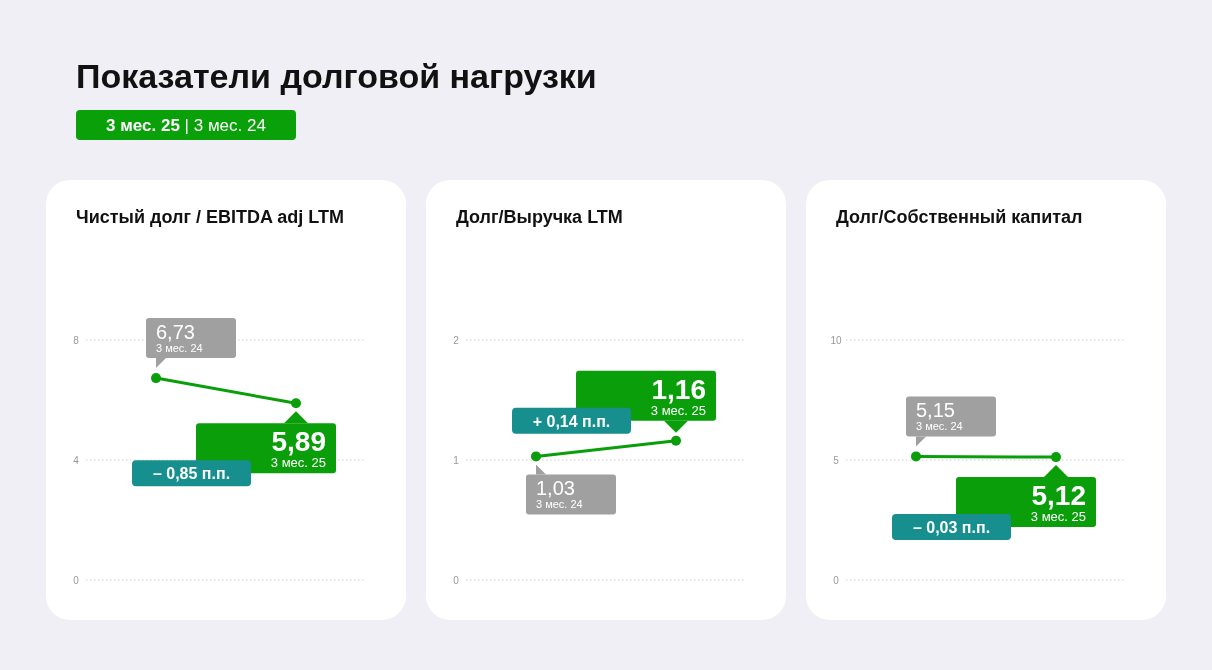 Image resolution: width=1212 pixels, height=670 pixels. What do you see at coordinates (959, 217) in the screenshot?
I see `chart-title: Долг/Собственный капитал` at bounding box center [959, 217].